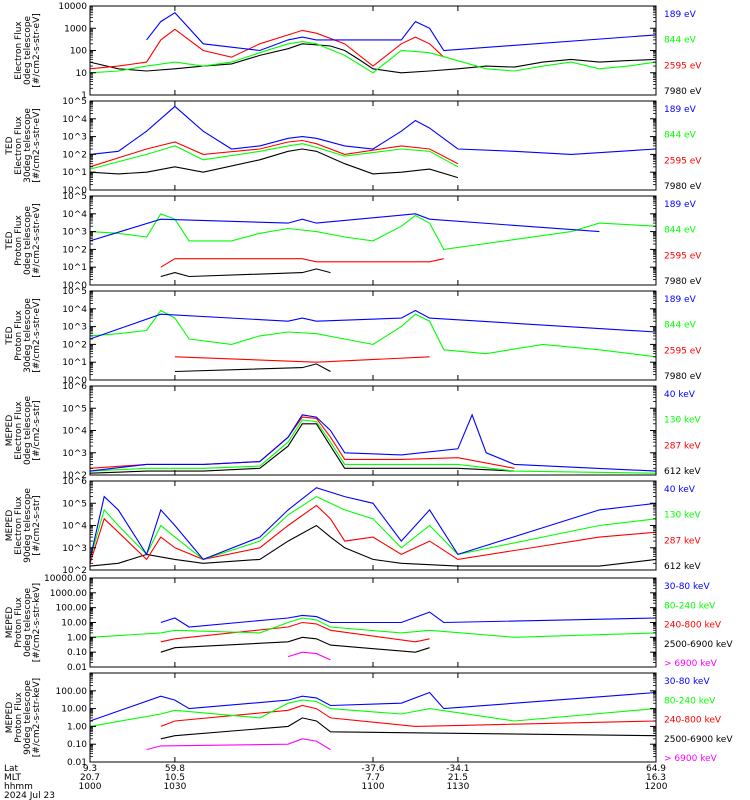 Image resolution: width=750 pixels, height=800 pixels. I want to click on y-tick-label: 1000.00, so click(68, 594).